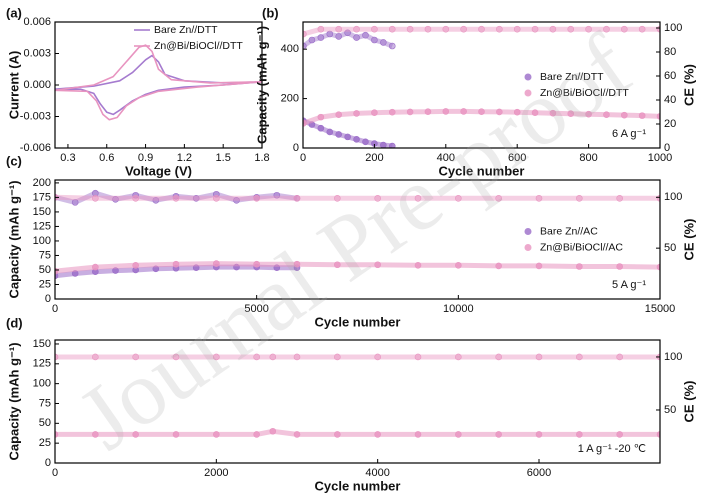 The width and height of the screenshot is (709, 504). What do you see at coordinates (106, 158) in the screenshot?
I see `x-tick-label: 0.6` at bounding box center [106, 158].